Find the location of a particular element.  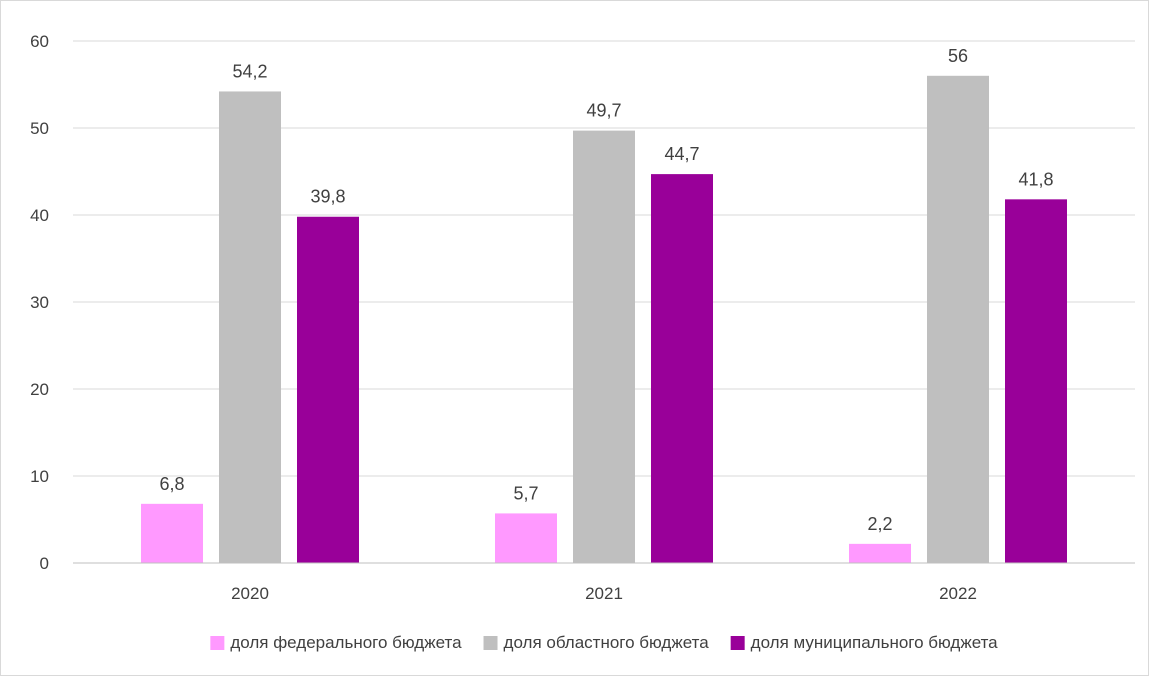

x-tick-label: 2021 is located at coordinates (604, 593).